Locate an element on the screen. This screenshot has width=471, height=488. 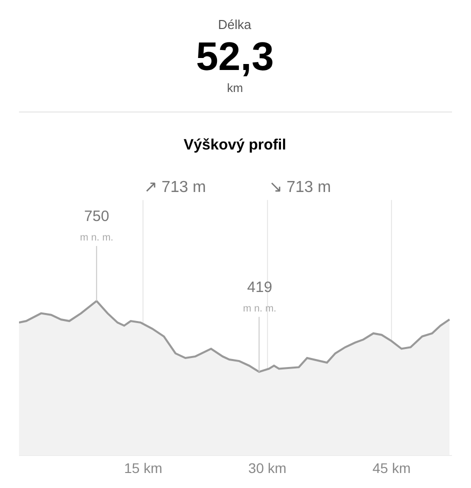
x-tick-label: 15 km is located at coordinates (143, 468).